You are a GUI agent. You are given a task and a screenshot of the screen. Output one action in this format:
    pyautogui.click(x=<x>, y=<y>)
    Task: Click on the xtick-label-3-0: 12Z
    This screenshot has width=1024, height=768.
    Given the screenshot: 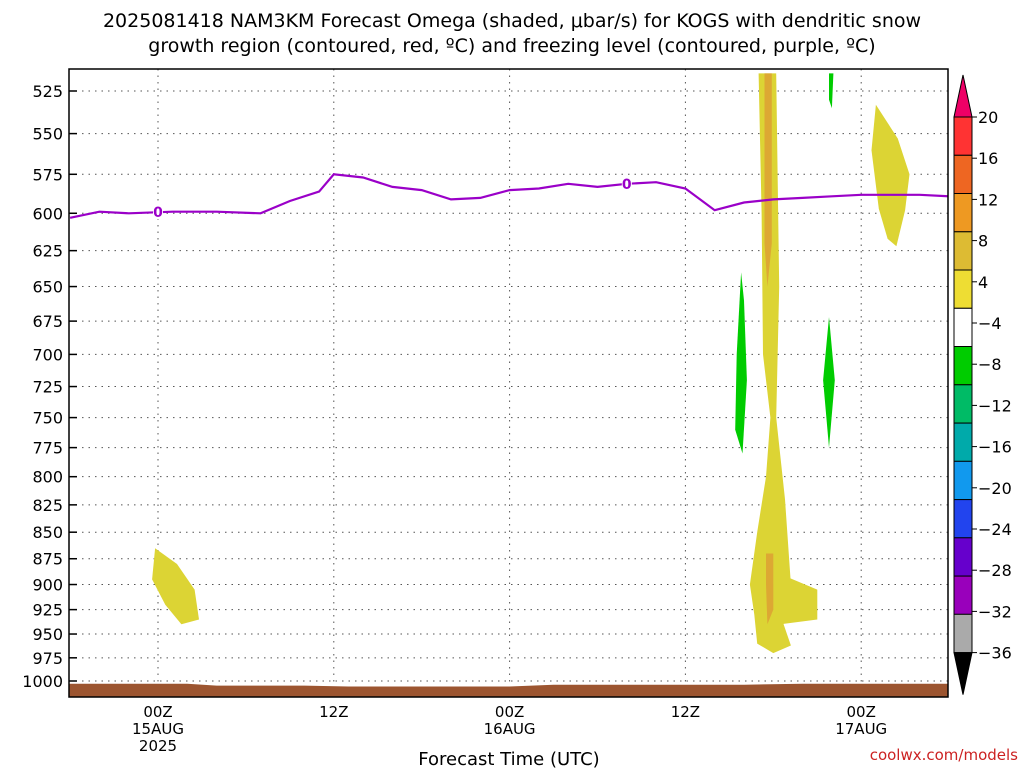 What is the action you would take?
    pyautogui.click(x=685, y=712)
    